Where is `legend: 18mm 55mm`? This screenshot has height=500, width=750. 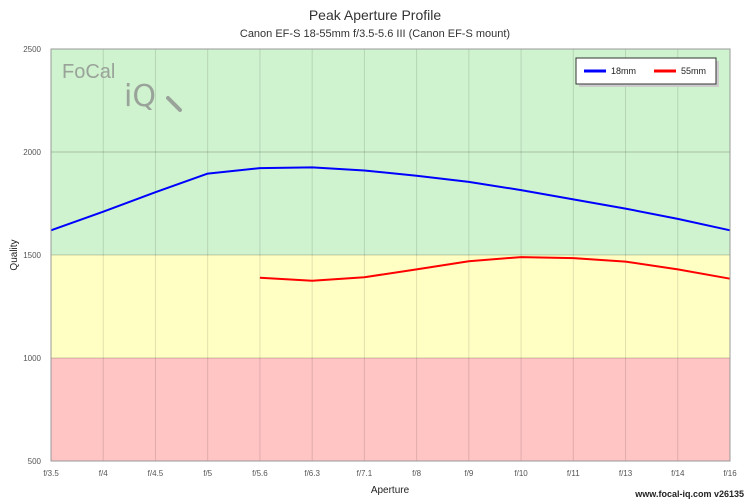
legend: 18mm 55mm is located at coordinates (647, 72).